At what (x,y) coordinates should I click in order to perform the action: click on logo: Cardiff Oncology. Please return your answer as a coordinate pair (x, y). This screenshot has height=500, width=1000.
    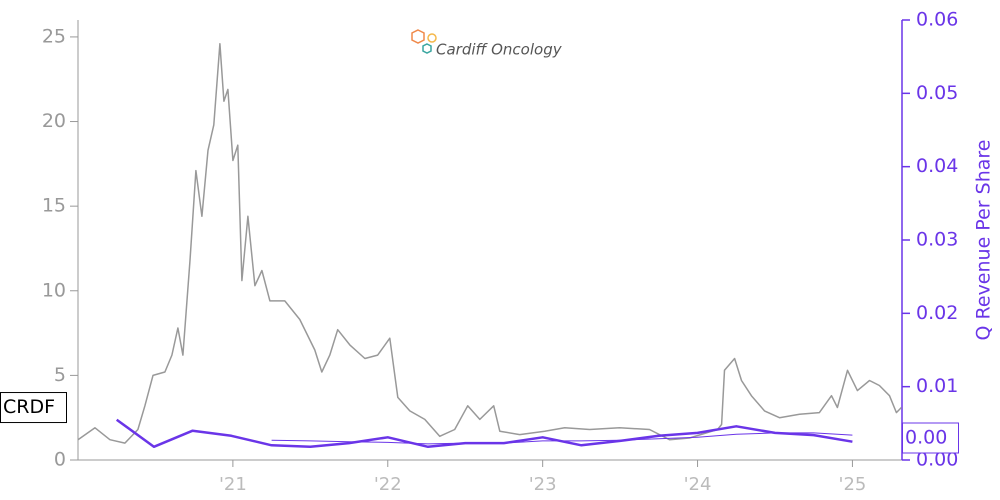
    Looking at the image, I should click on (487, 44).